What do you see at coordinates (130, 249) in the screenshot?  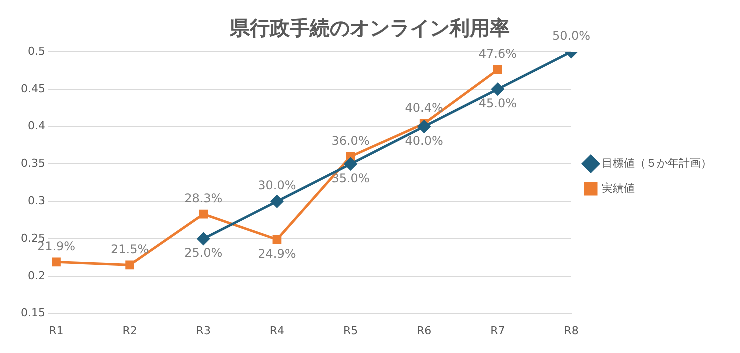 I see `data-label: 21.5%` at bounding box center [130, 249].